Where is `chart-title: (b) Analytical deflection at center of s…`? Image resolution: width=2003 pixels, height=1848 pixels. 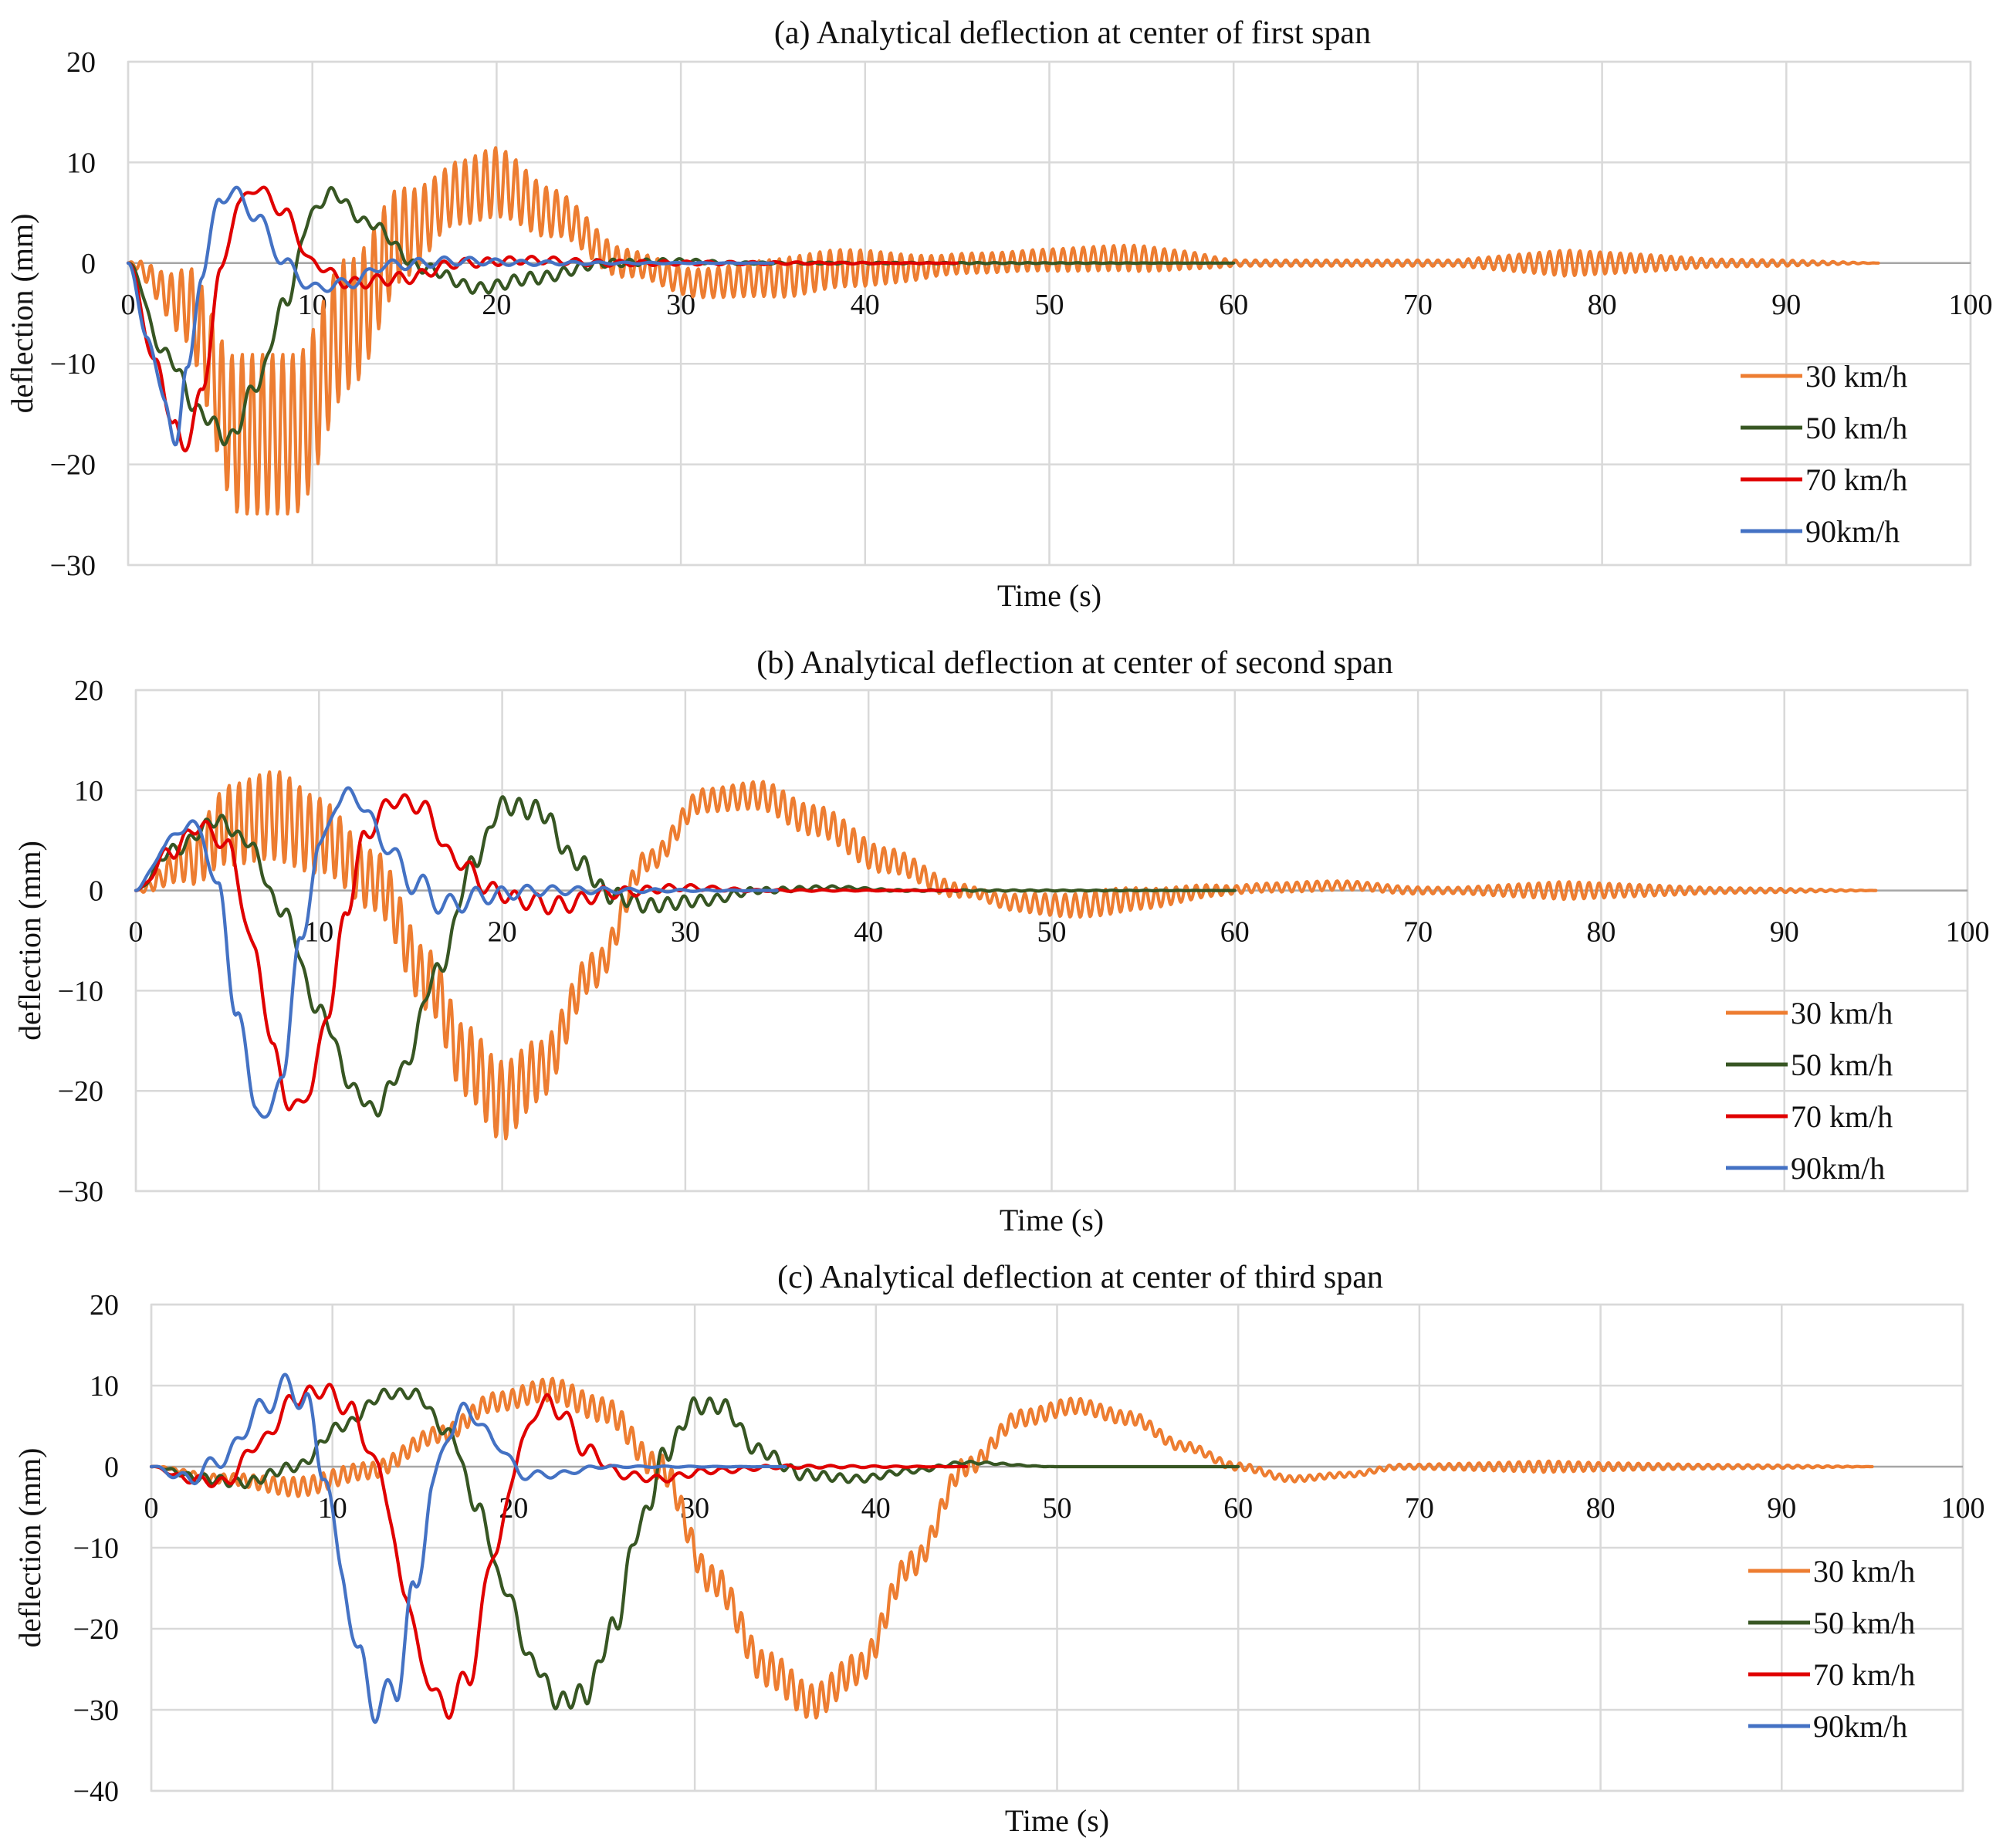
chart-title: (b) Analytical deflection at center of s… is located at coordinates (1074, 663).